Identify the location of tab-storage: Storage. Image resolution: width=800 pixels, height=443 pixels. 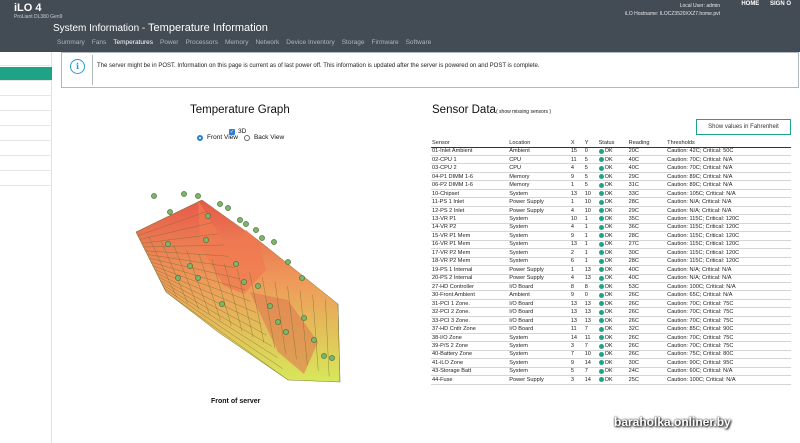
(353, 42).